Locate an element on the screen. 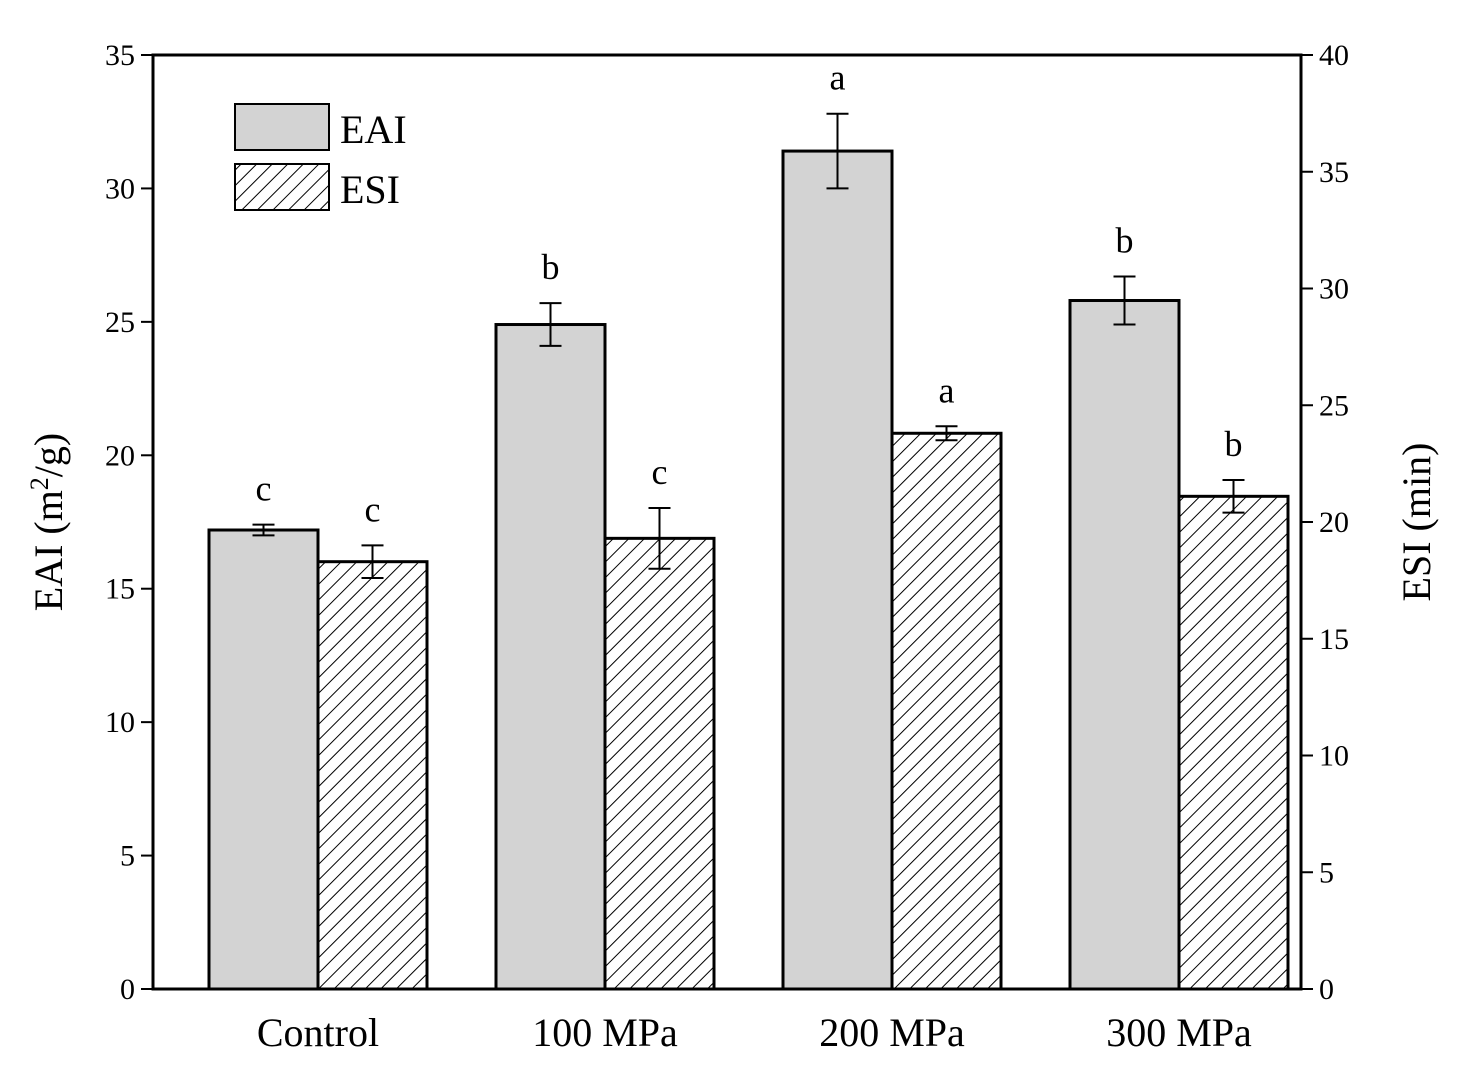 This screenshot has width=1465, height=1077. left-tick-label: 20 is located at coordinates (120, 455).